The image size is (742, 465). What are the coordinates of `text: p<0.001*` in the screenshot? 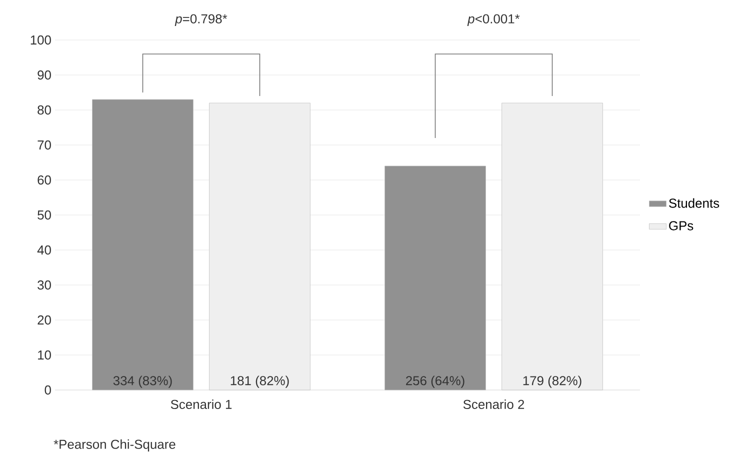 It's located at (493, 20).